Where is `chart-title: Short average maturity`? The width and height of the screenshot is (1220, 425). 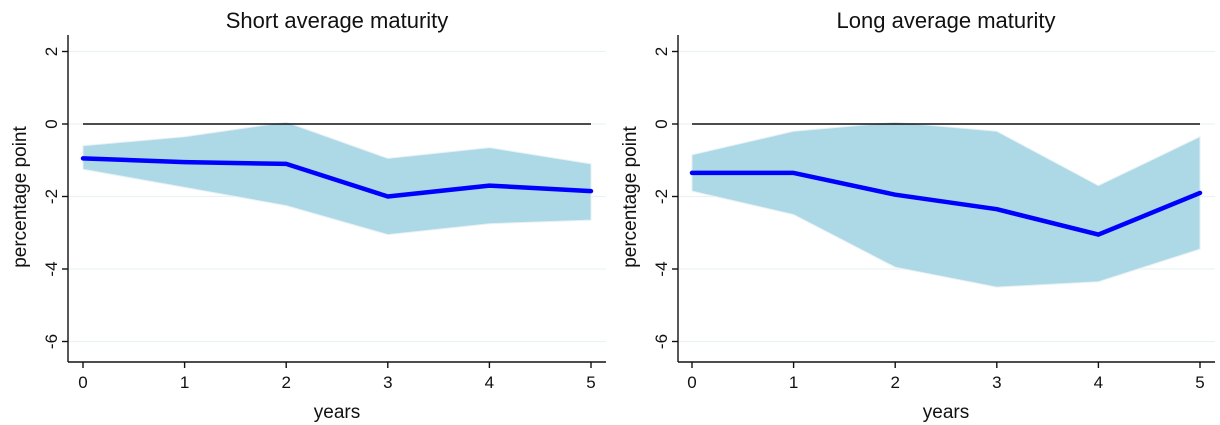
chart-title: Short average maturity is located at coordinates (337, 20).